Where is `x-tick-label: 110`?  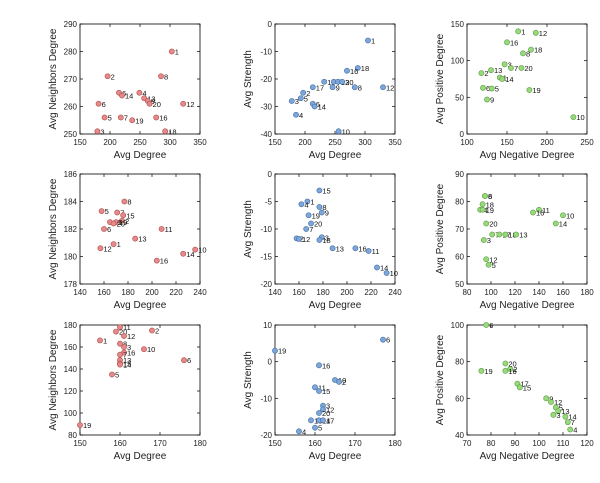
x-tick-label: 110 is located at coordinates (563, 443).